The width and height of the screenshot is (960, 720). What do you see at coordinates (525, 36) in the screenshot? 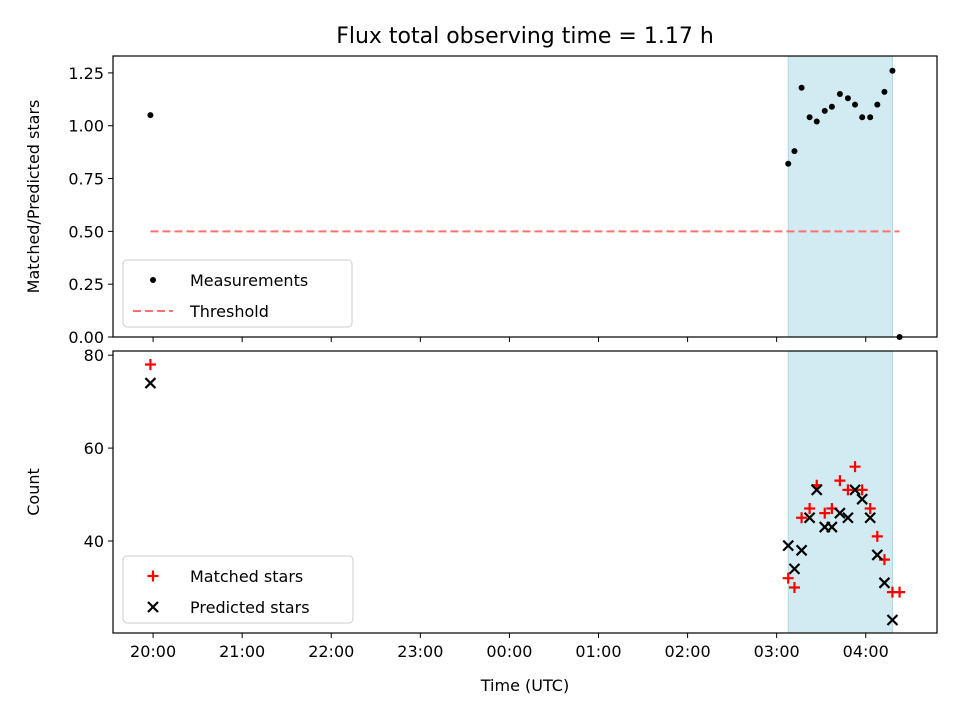
I see `chart-title: Flux total observing time = 1.17 h` at bounding box center [525, 36].